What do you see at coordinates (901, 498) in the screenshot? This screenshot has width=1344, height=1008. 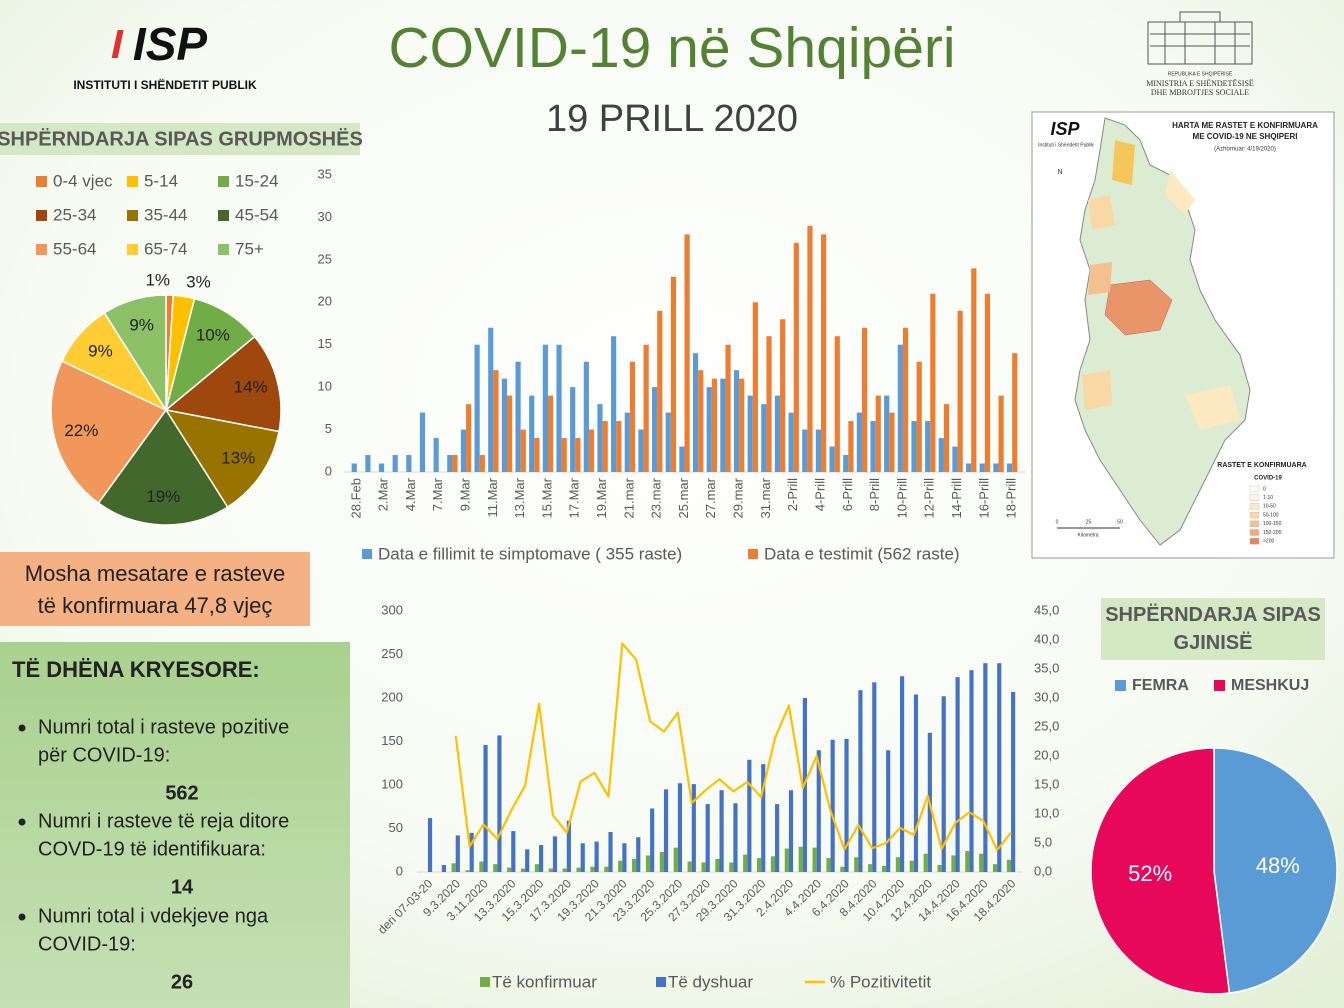 I see `x-tick-label: 10-Prill` at bounding box center [901, 498].